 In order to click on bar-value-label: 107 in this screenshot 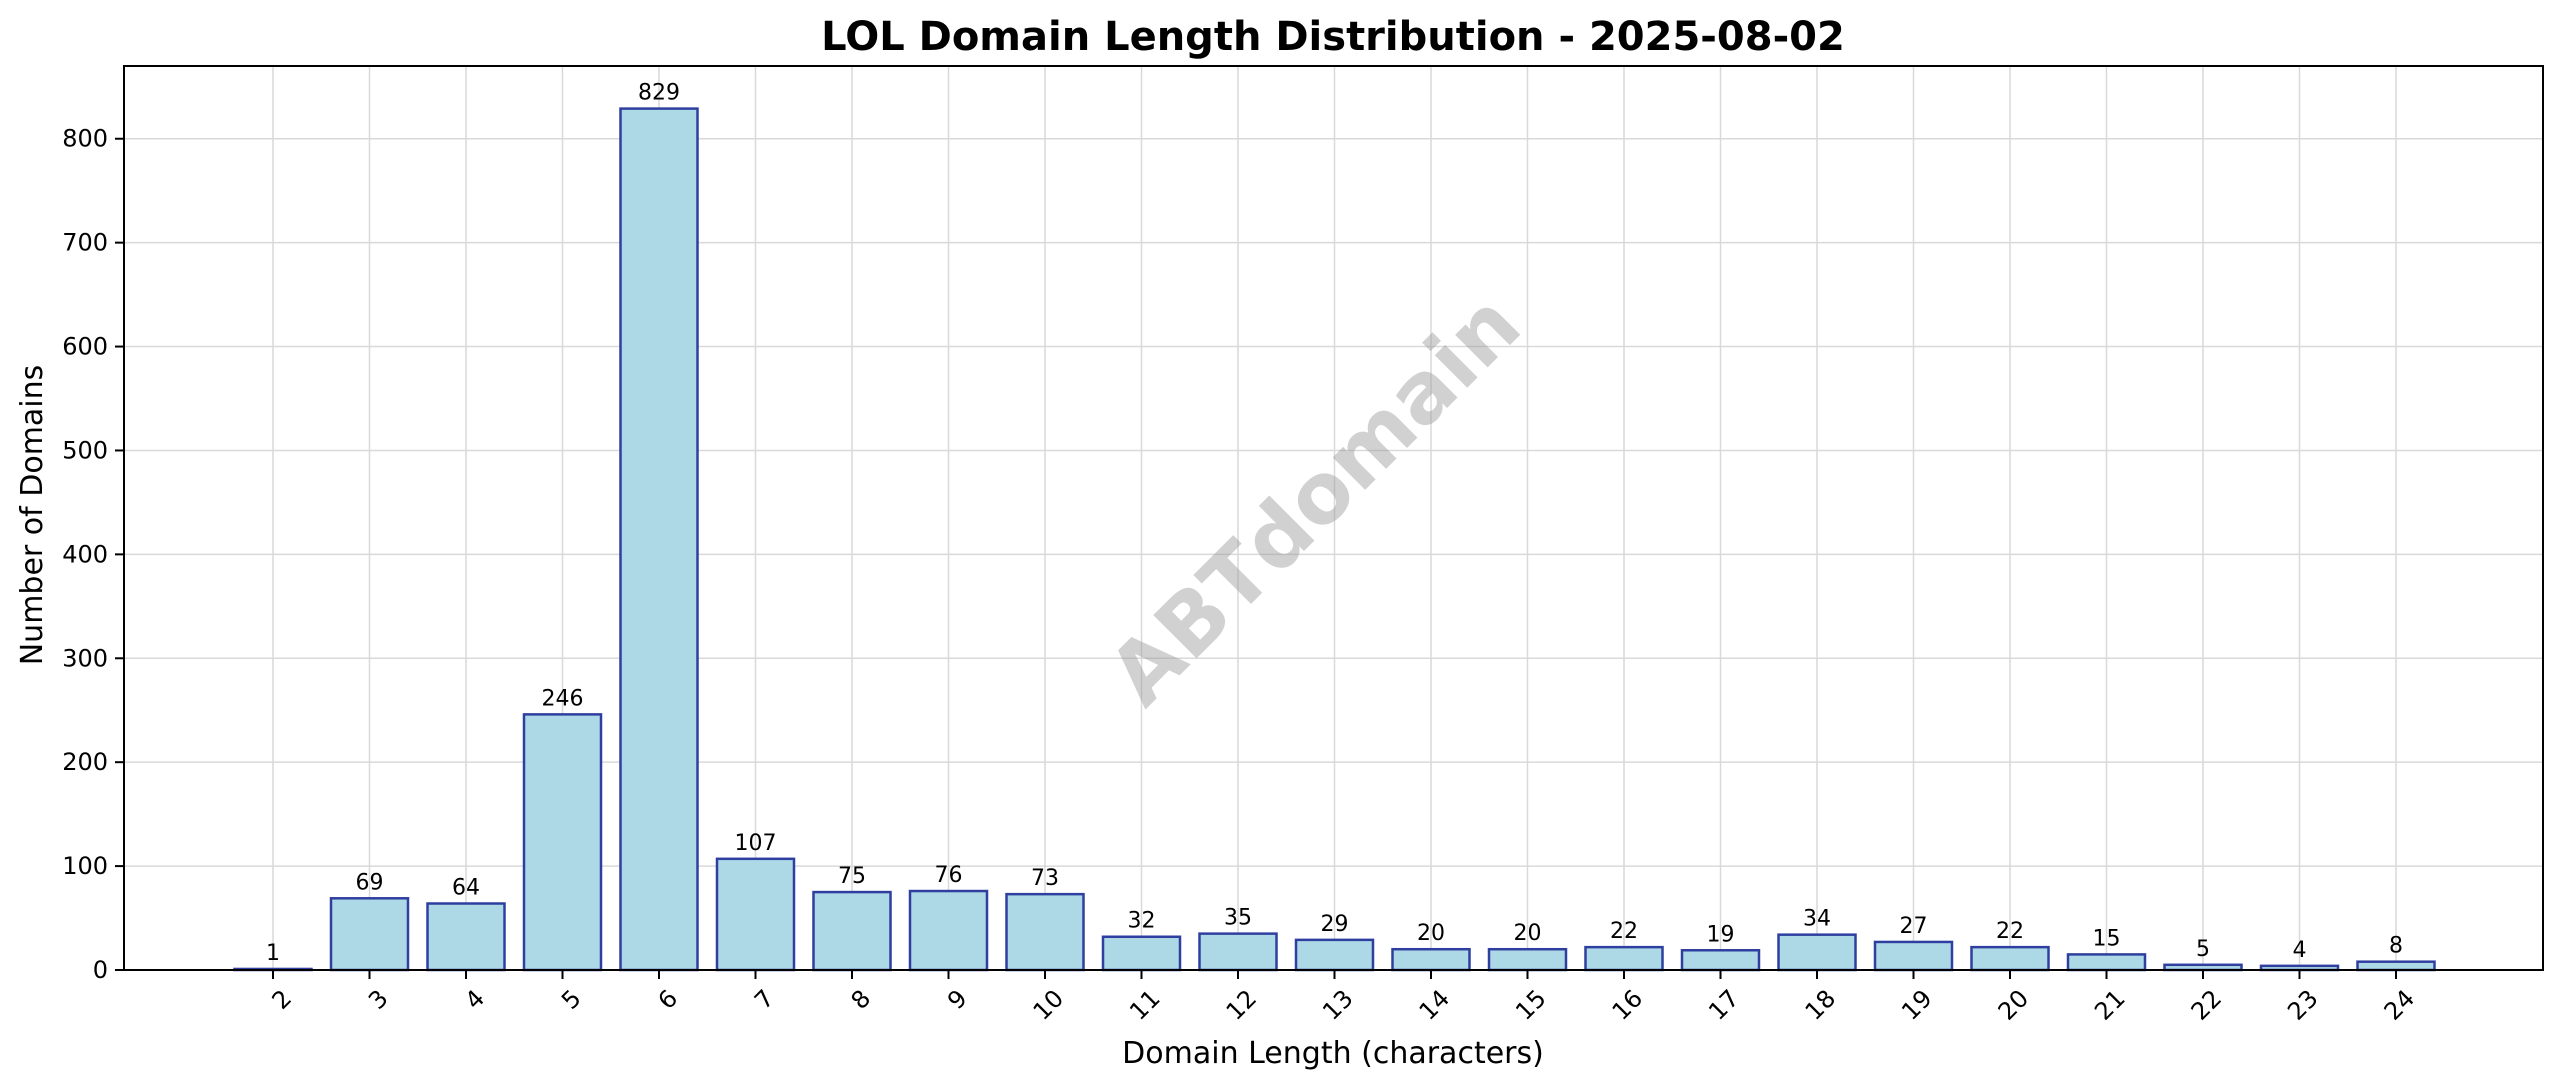, I will do `click(756, 843)`.